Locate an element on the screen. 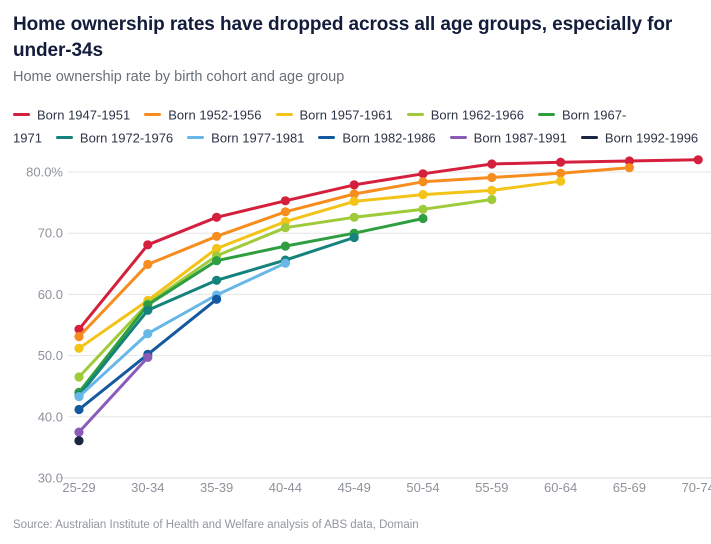  legend-label: Born 1962-1966 is located at coordinates (477, 115).